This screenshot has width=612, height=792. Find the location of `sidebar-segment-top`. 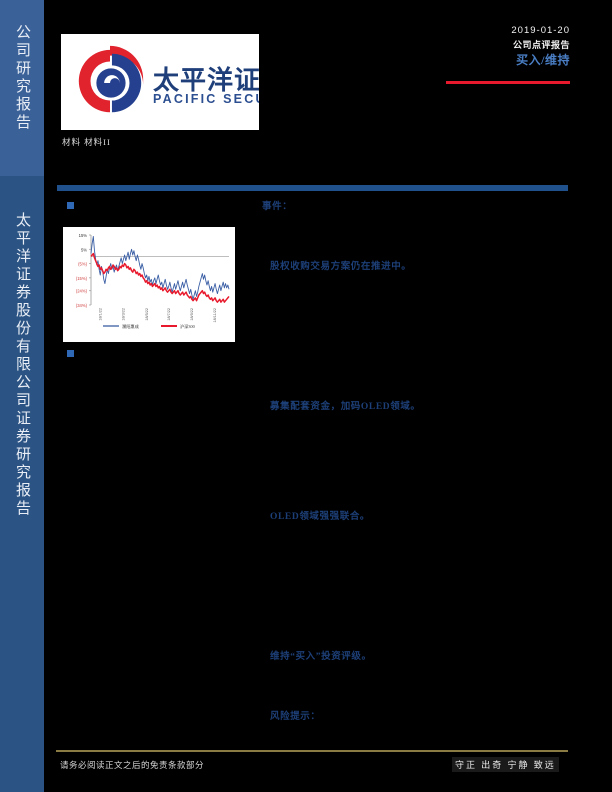

sidebar-segment-top is located at coordinates (22, 88).